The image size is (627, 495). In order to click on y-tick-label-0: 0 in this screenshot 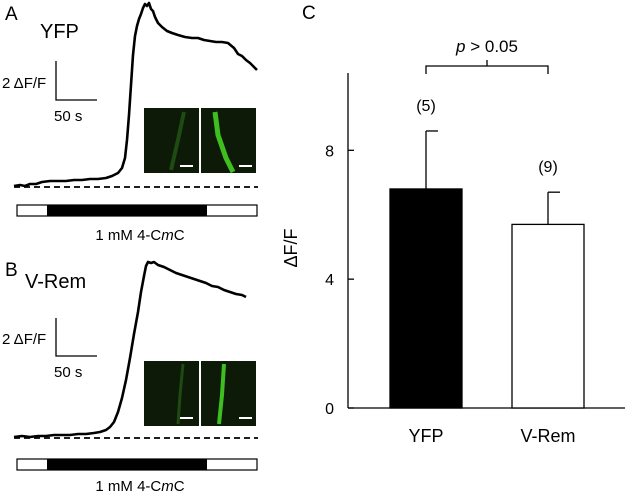, I will do `click(329, 409)`.